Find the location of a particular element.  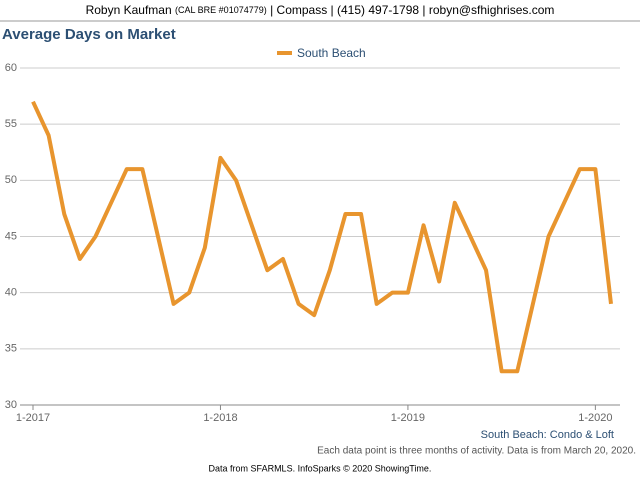

y-tick-label: 40 is located at coordinates (11, 293).